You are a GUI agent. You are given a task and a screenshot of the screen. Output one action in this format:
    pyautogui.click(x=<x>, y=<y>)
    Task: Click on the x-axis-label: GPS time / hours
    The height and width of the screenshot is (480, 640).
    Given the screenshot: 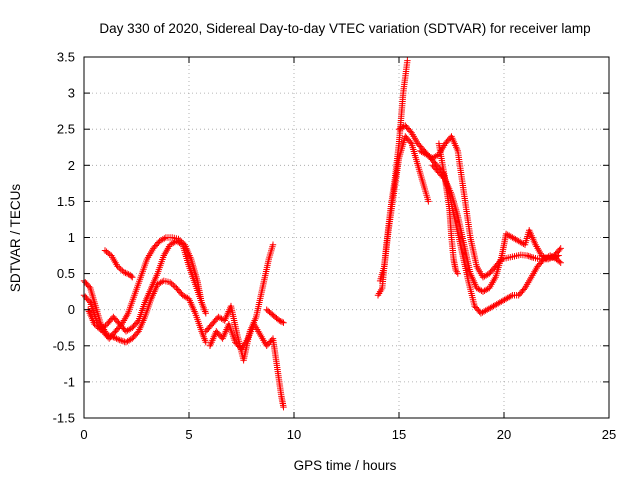 What is the action you would take?
    pyautogui.click(x=345, y=465)
    